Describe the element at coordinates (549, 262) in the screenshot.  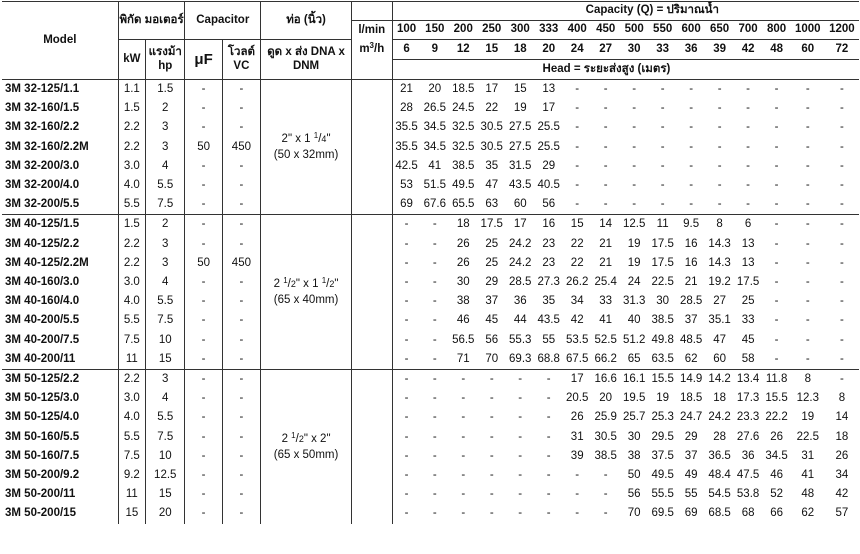
I see `head-value-cell: 23` at that location.